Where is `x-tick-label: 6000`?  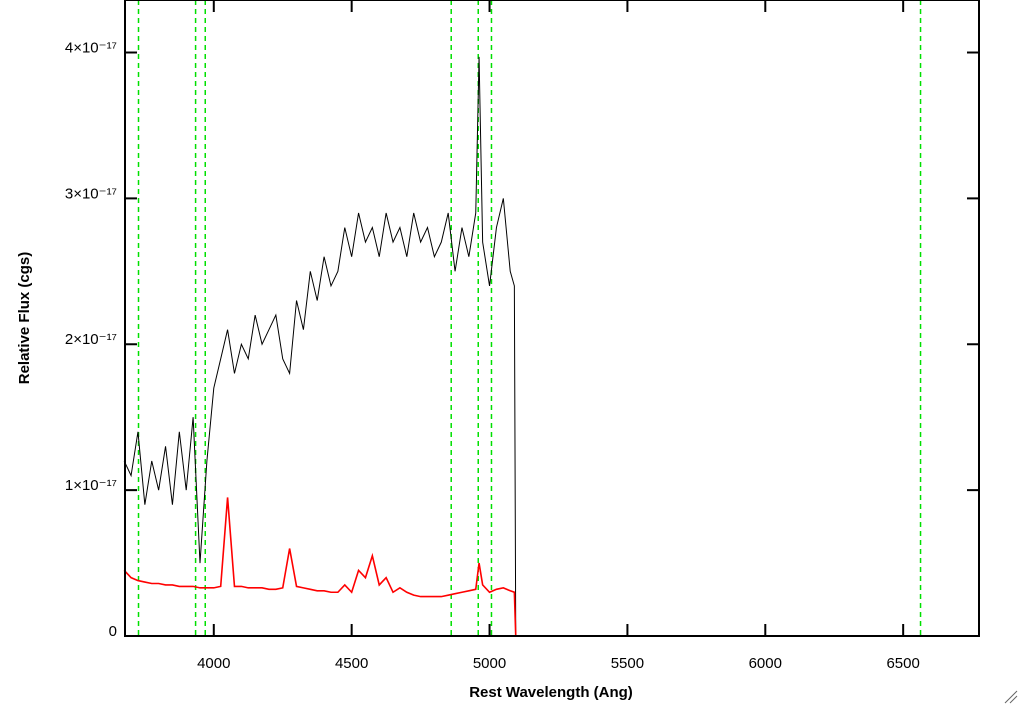
x-tick-label: 6000 is located at coordinates (765, 663).